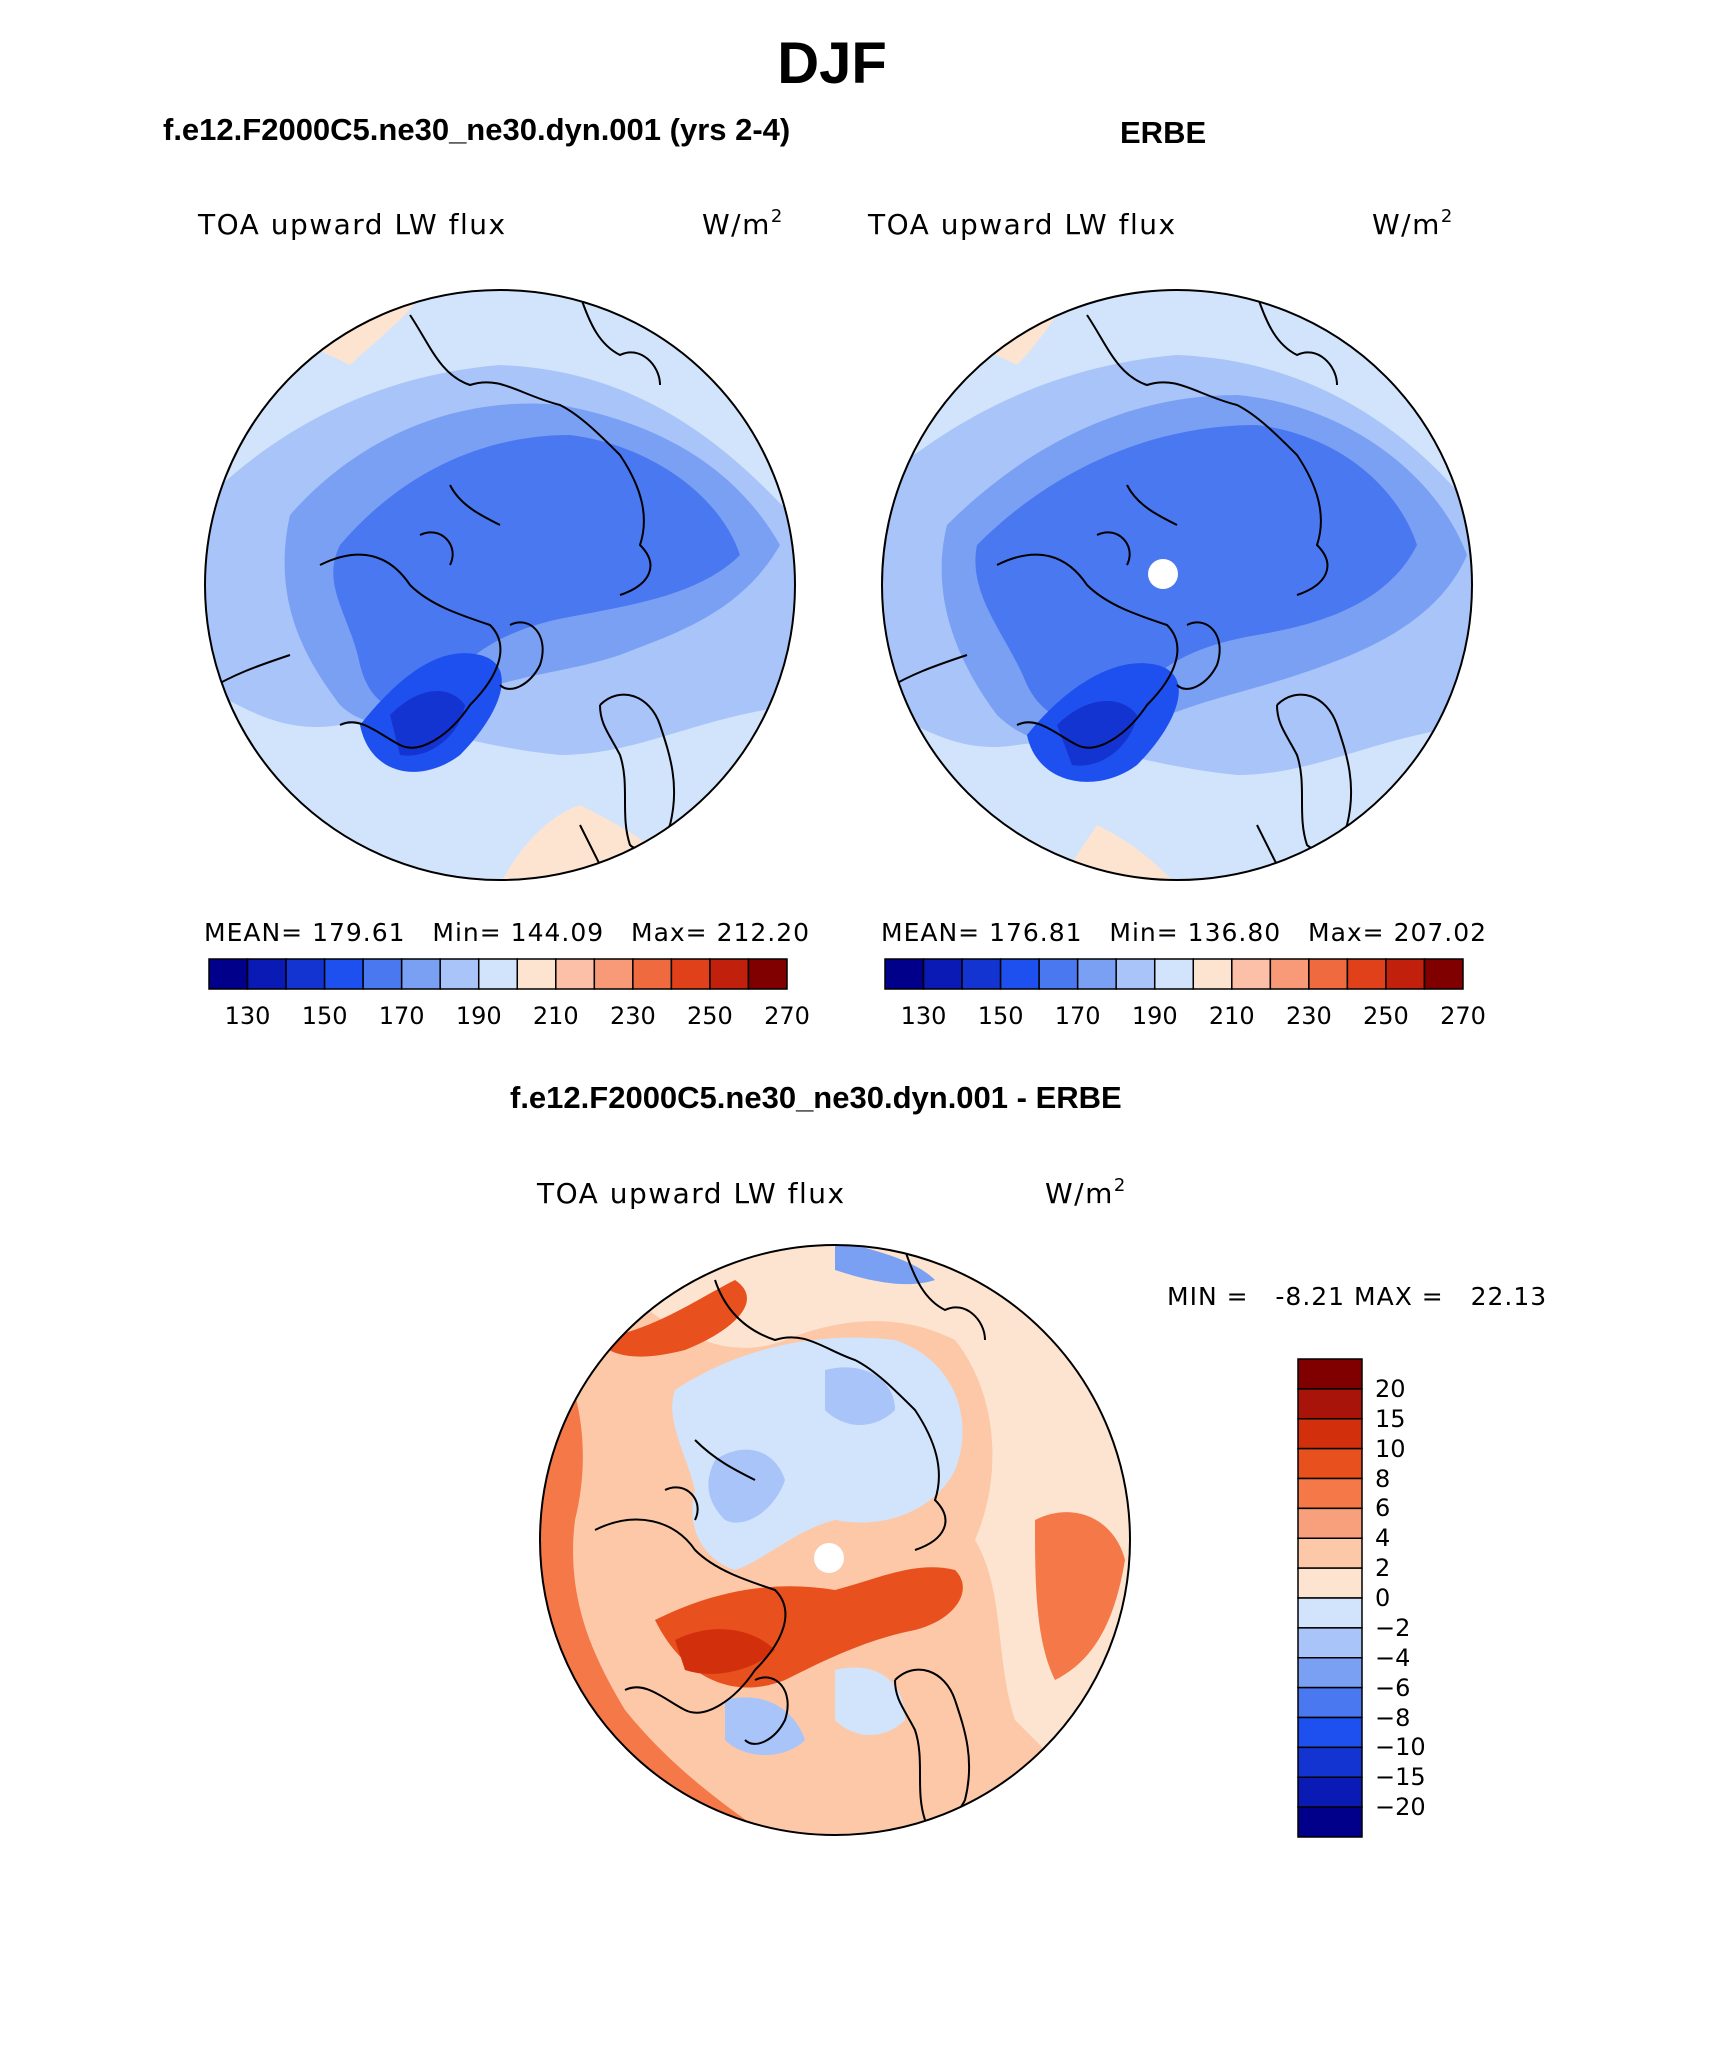 The width and height of the screenshot is (1710, 2061). Describe the element at coordinates (1383, 1598) in the screenshot. I see `diff-colorbar-tick-label: 0` at that location.